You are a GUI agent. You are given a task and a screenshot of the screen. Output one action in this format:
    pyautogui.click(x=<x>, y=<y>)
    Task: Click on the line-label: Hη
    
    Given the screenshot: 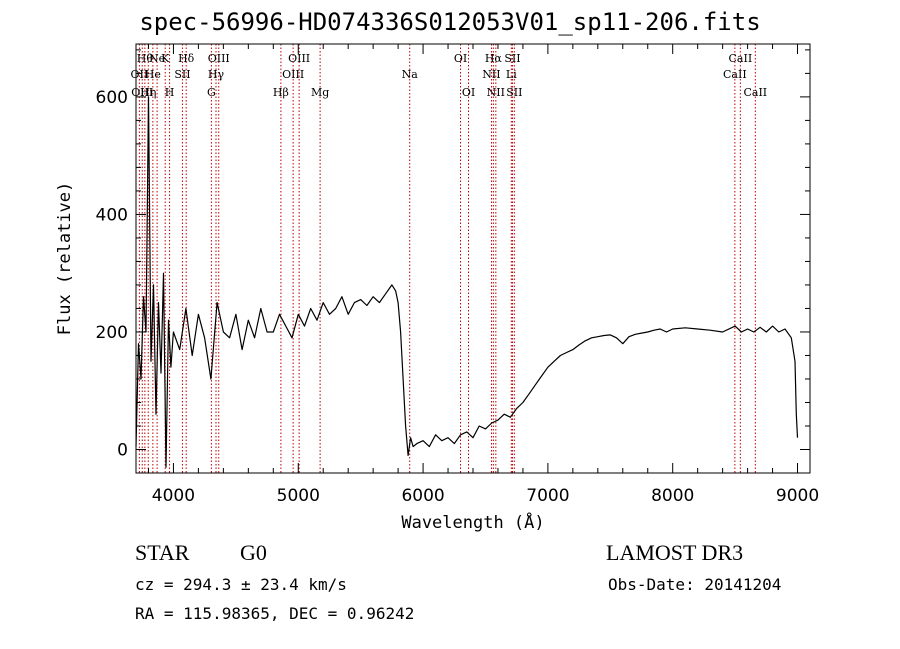 What is the action you would take?
    pyautogui.click(x=148, y=92)
    